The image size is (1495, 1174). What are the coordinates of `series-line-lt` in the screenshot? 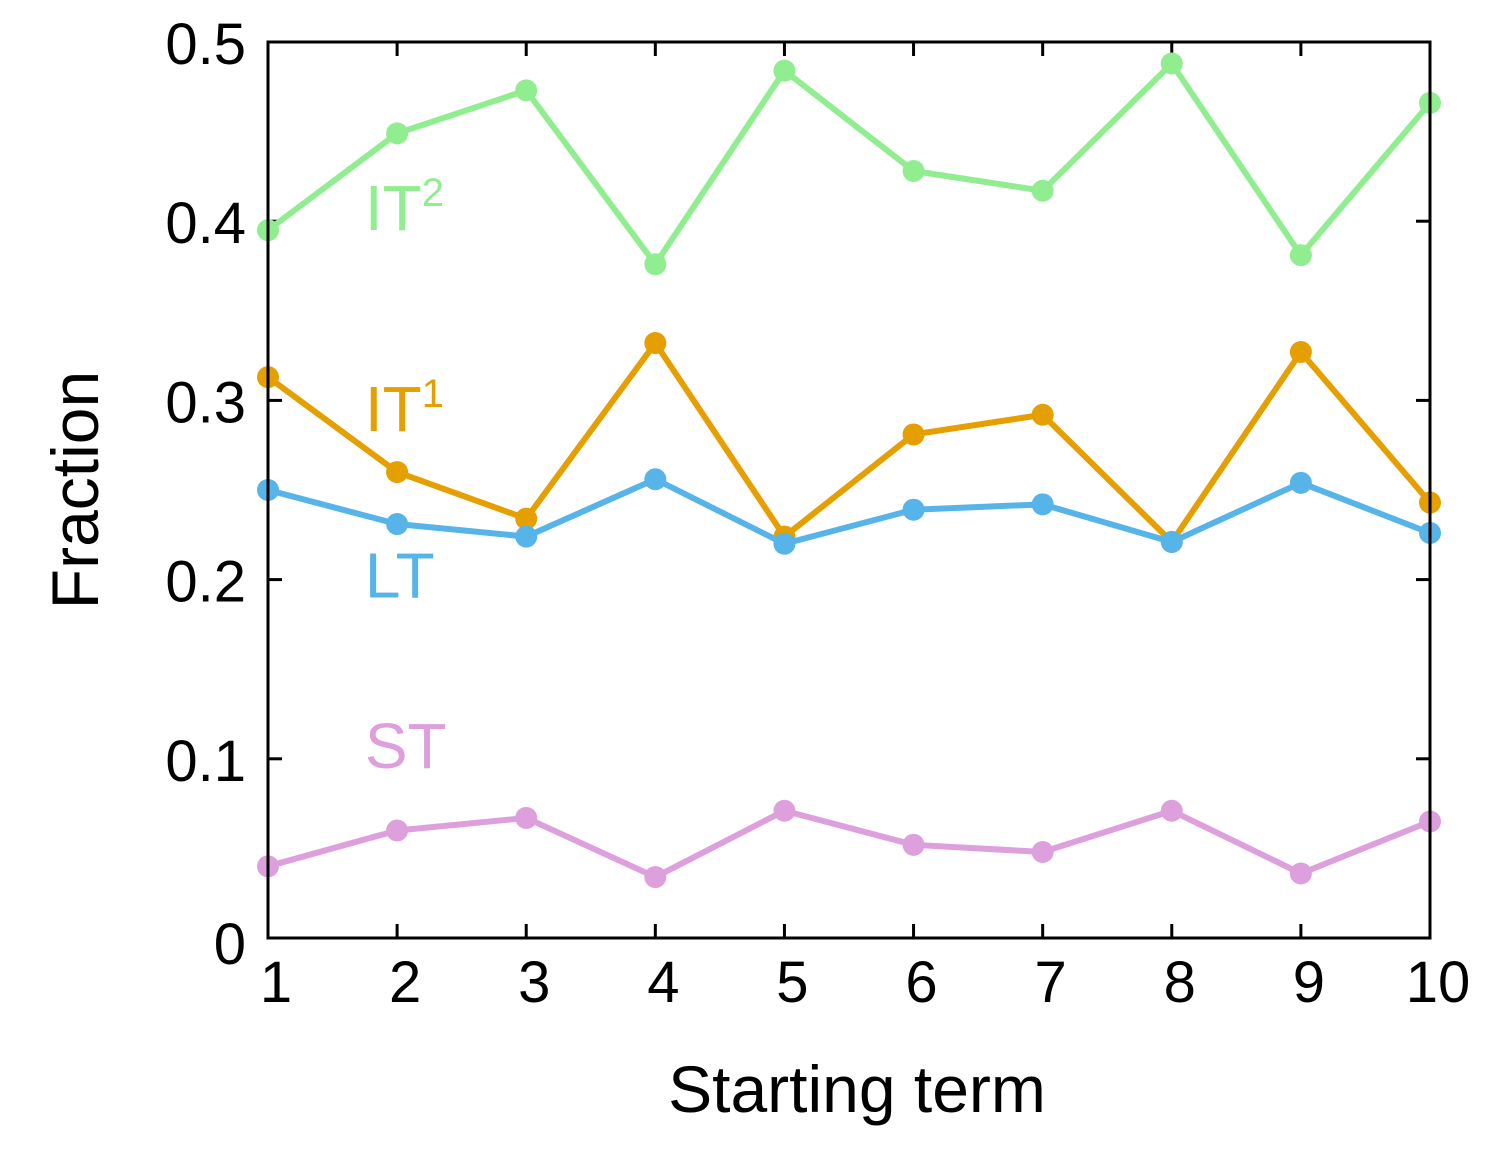 It's located at (849, 511).